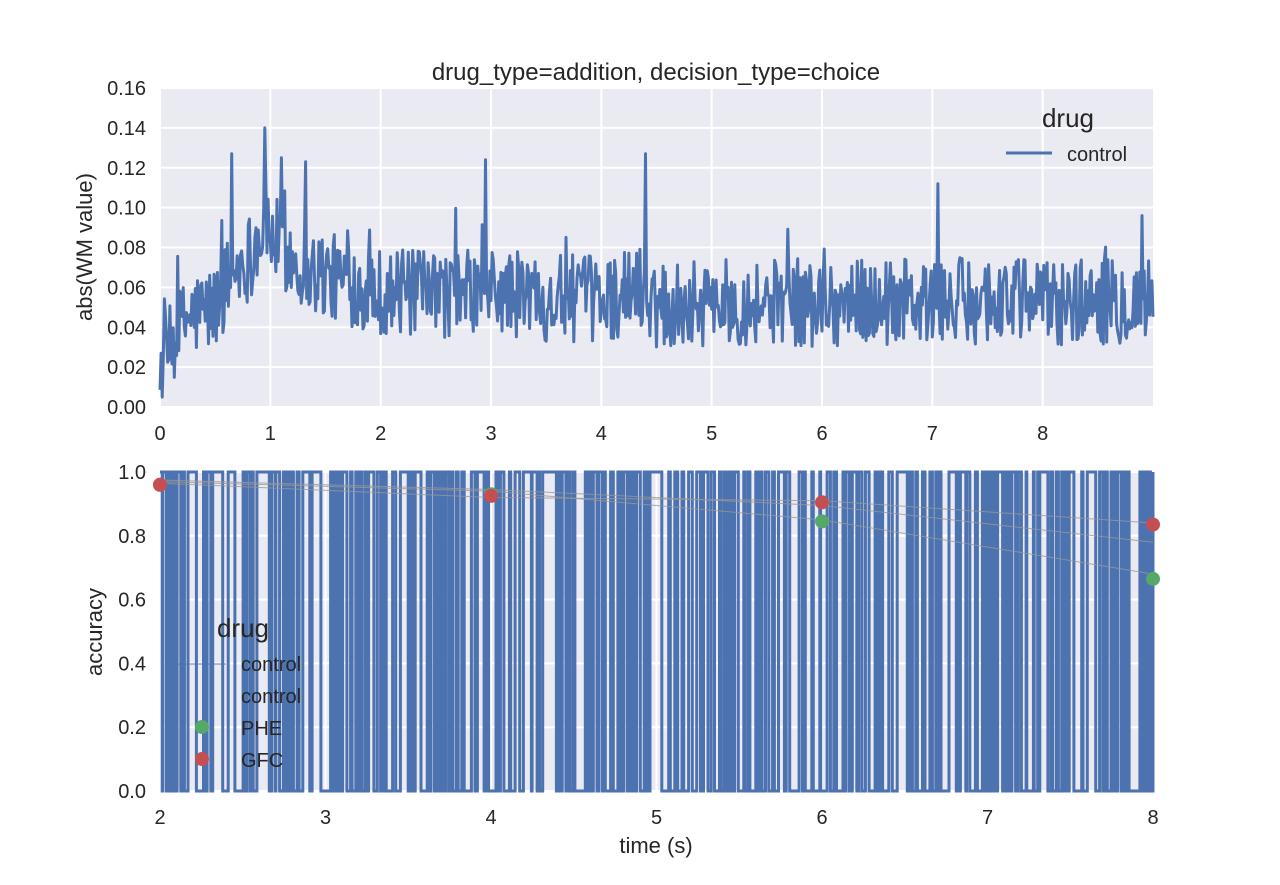 This screenshot has width=1280, height=885. What do you see at coordinates (132, 792) in the screenshot?
I see `bottom-y-tick-label: 0.0` at bounding box center [132, 792].